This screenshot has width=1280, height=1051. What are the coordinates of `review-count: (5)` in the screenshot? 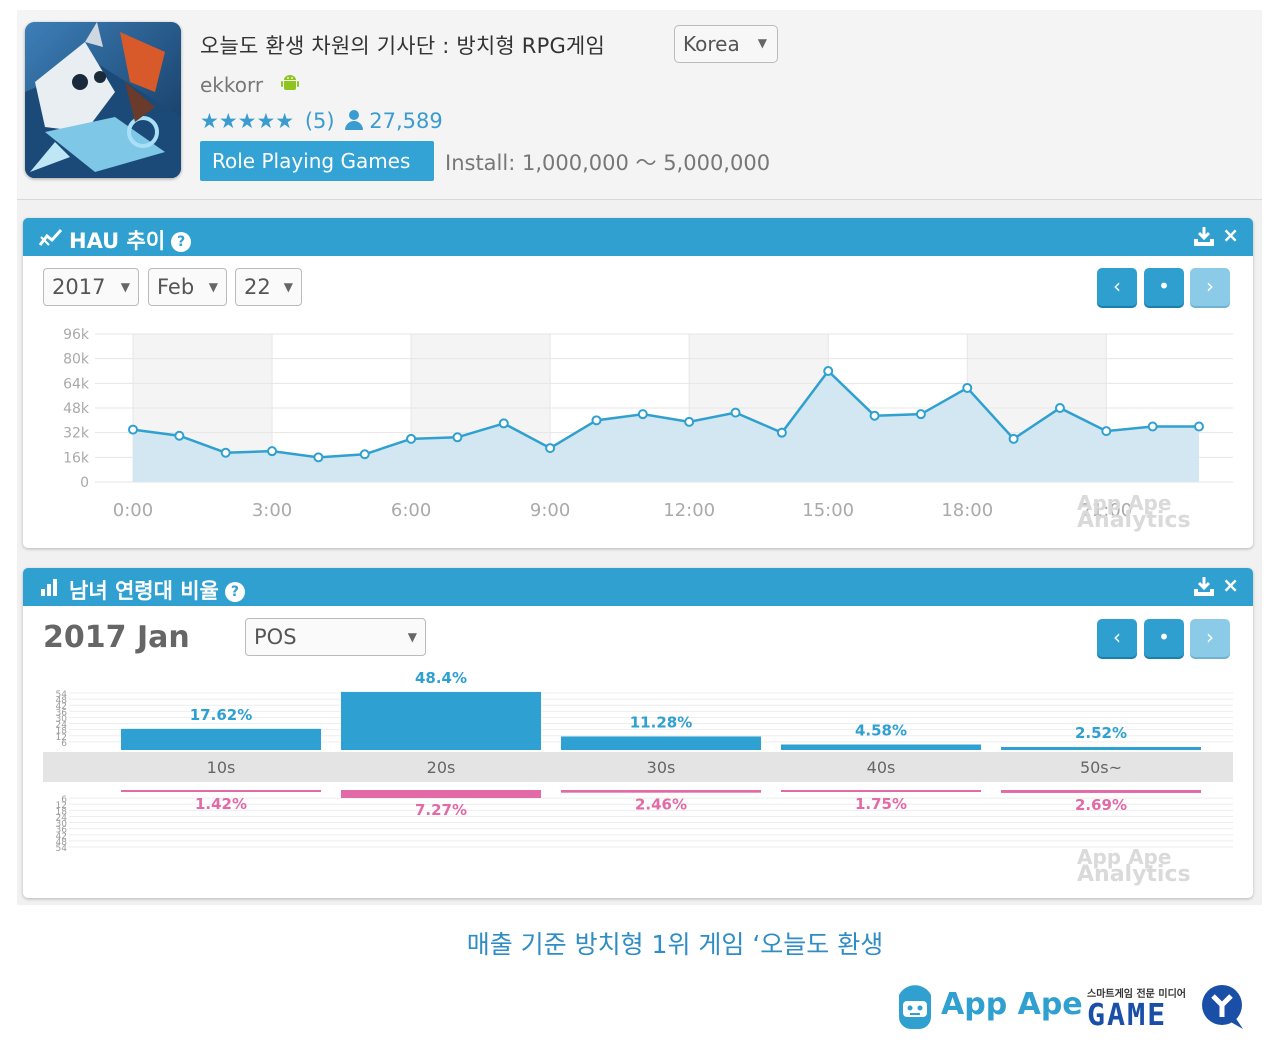 It's located at (319, 121).